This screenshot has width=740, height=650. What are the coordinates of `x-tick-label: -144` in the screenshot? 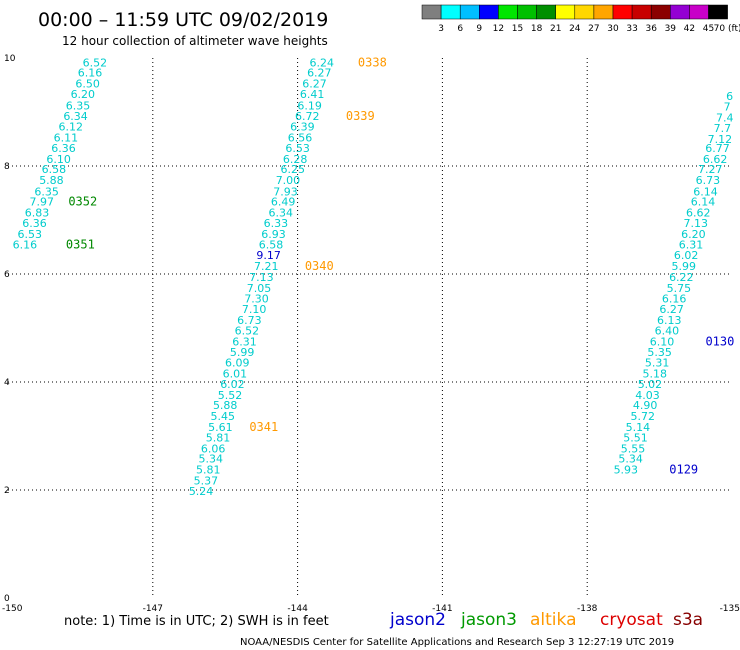 It's located at (297, 609).